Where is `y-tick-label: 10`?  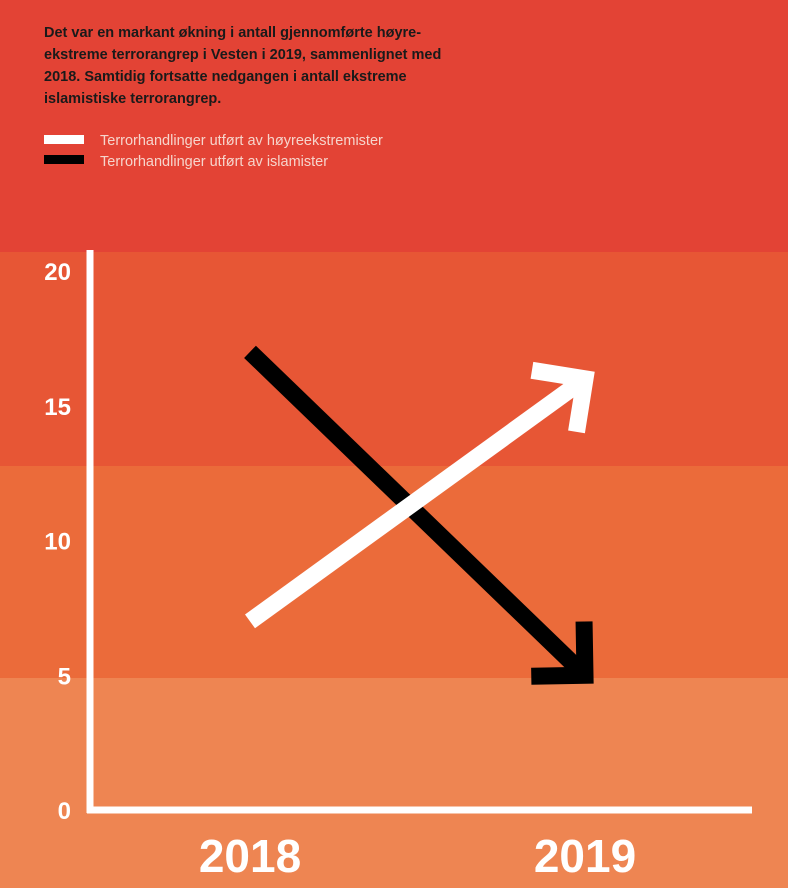
y-tick-label: 10 is located at coordinates (57, 542).